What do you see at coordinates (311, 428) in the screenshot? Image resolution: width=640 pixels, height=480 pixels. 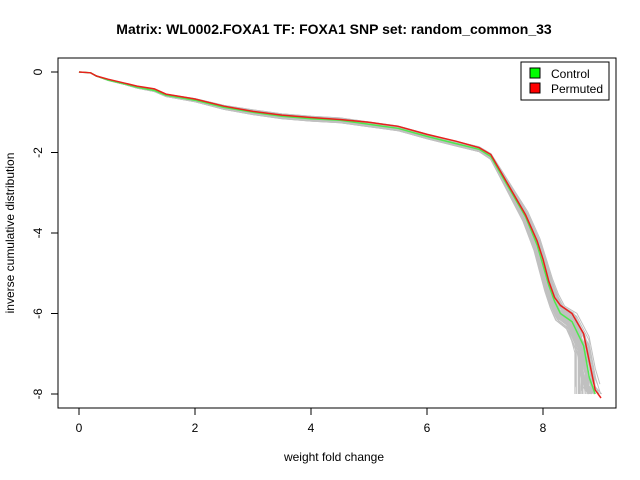 I see `x-tick-label-4: 4` at bounding box center [311, 428].